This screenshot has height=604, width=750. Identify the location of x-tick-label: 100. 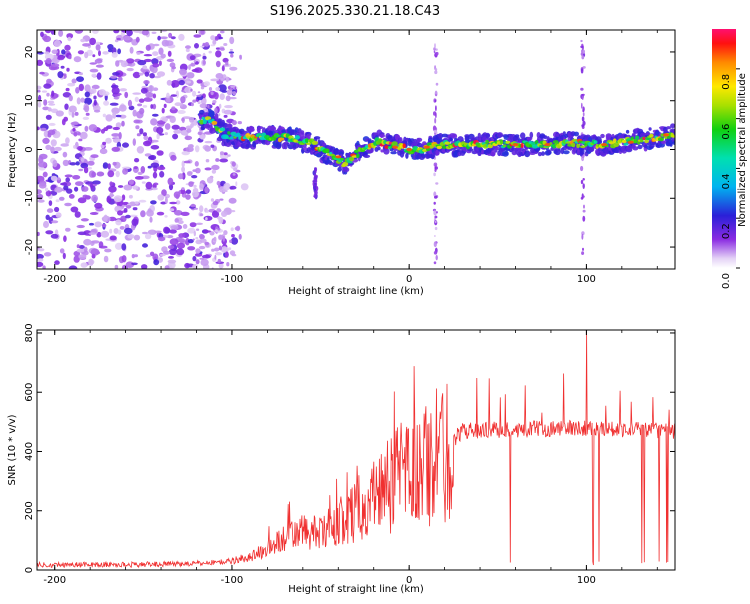
(586, 580).